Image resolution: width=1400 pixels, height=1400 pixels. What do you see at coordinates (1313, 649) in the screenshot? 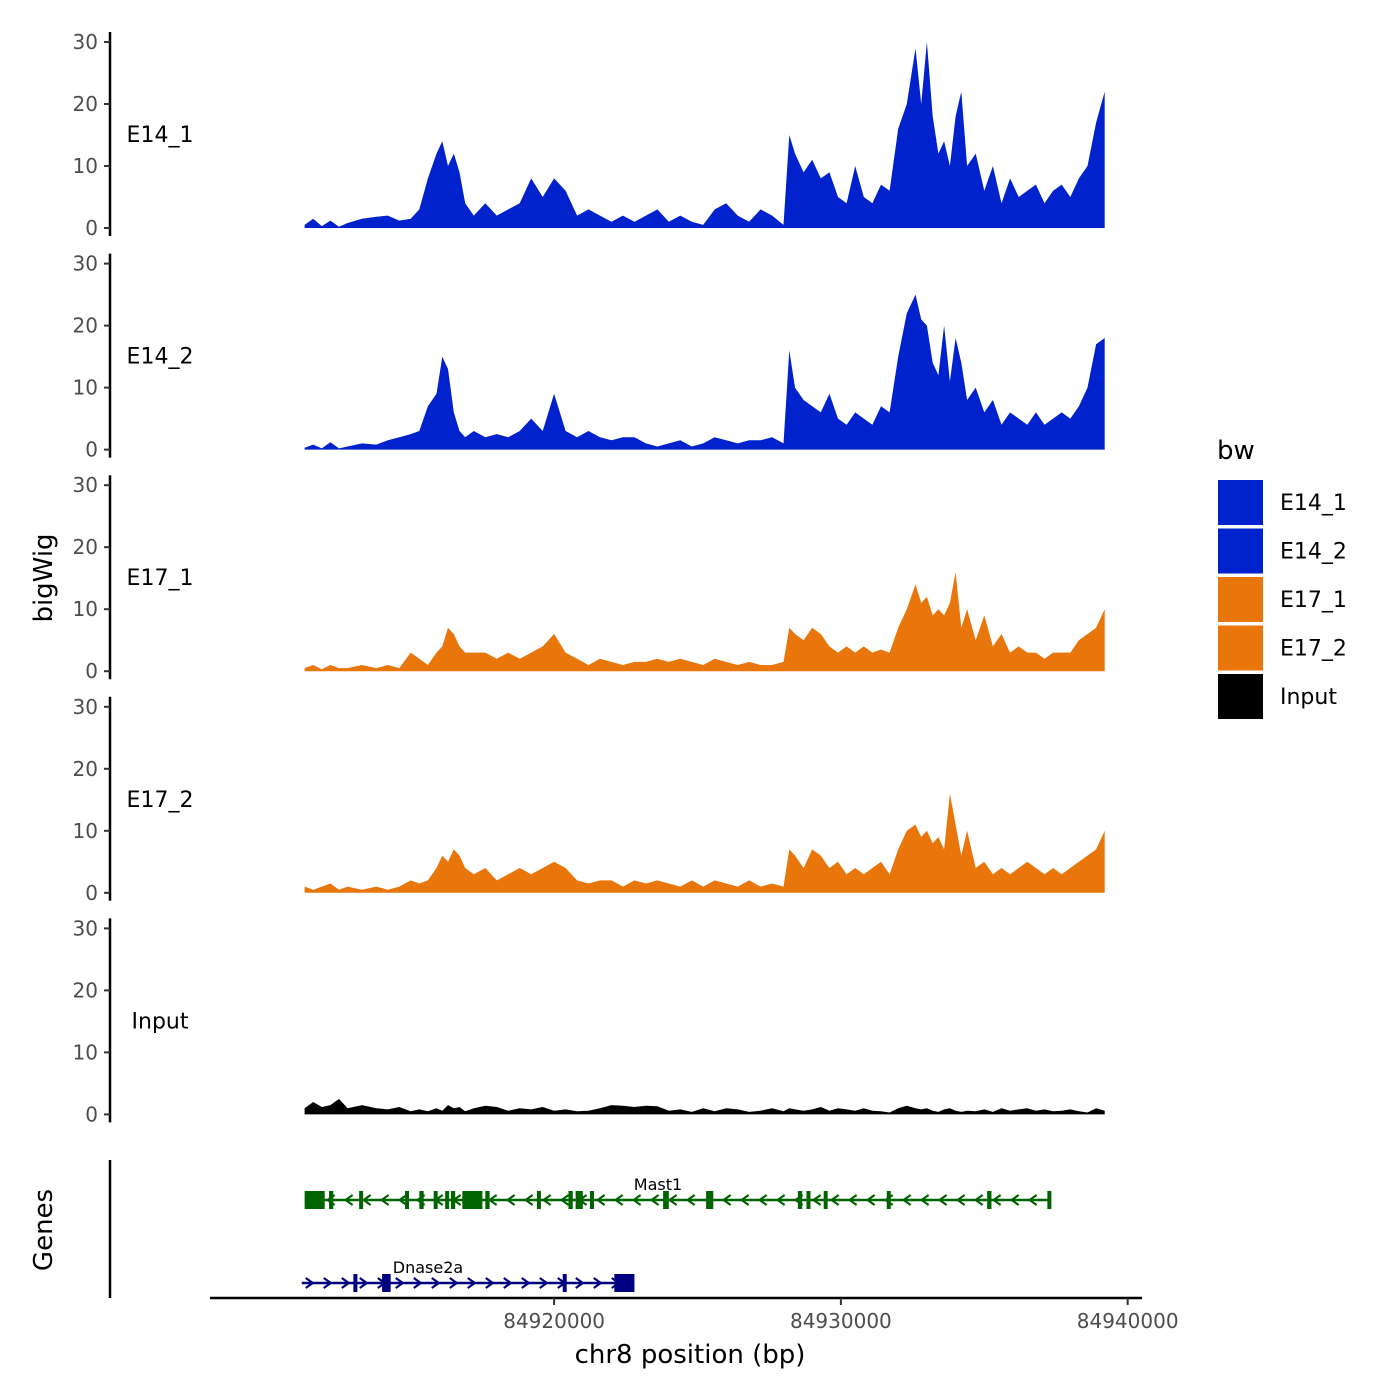
I see `legend-label: E17_2` at bounding box center [1313, 649].